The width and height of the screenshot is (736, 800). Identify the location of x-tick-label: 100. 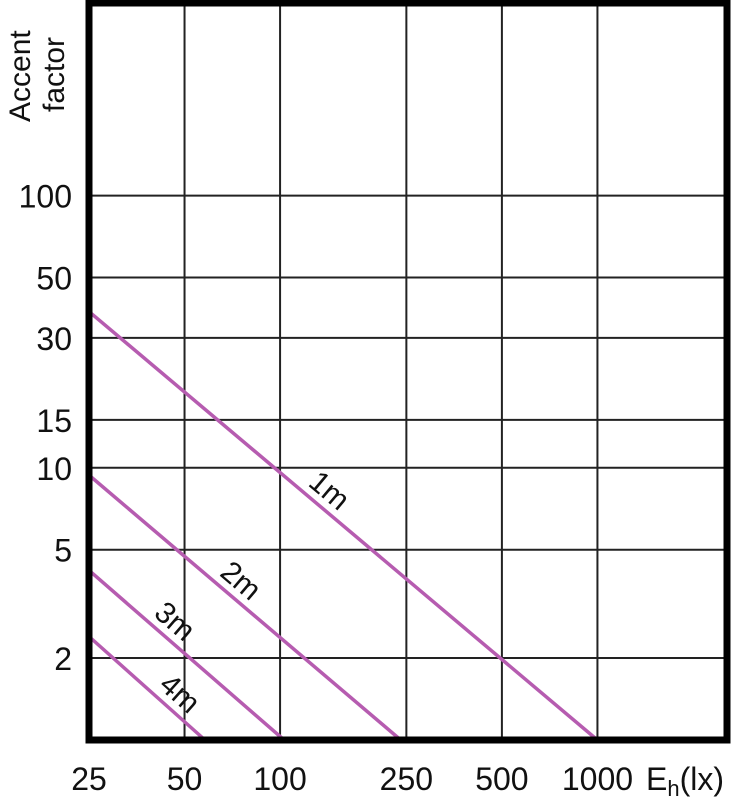
(279, 779).